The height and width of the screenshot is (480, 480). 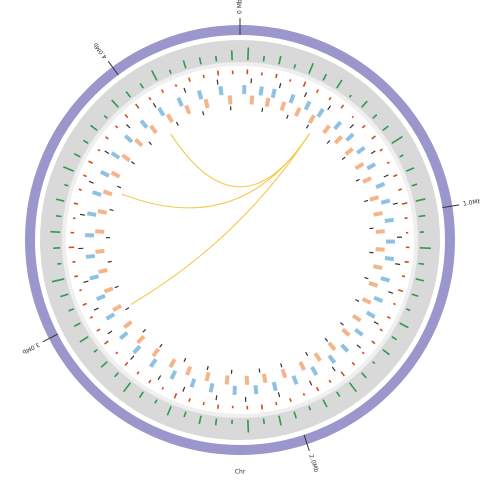 What do you see at coordinates (215, 171) in the screenshot?
I see `link` at bounding box center [215, 171].